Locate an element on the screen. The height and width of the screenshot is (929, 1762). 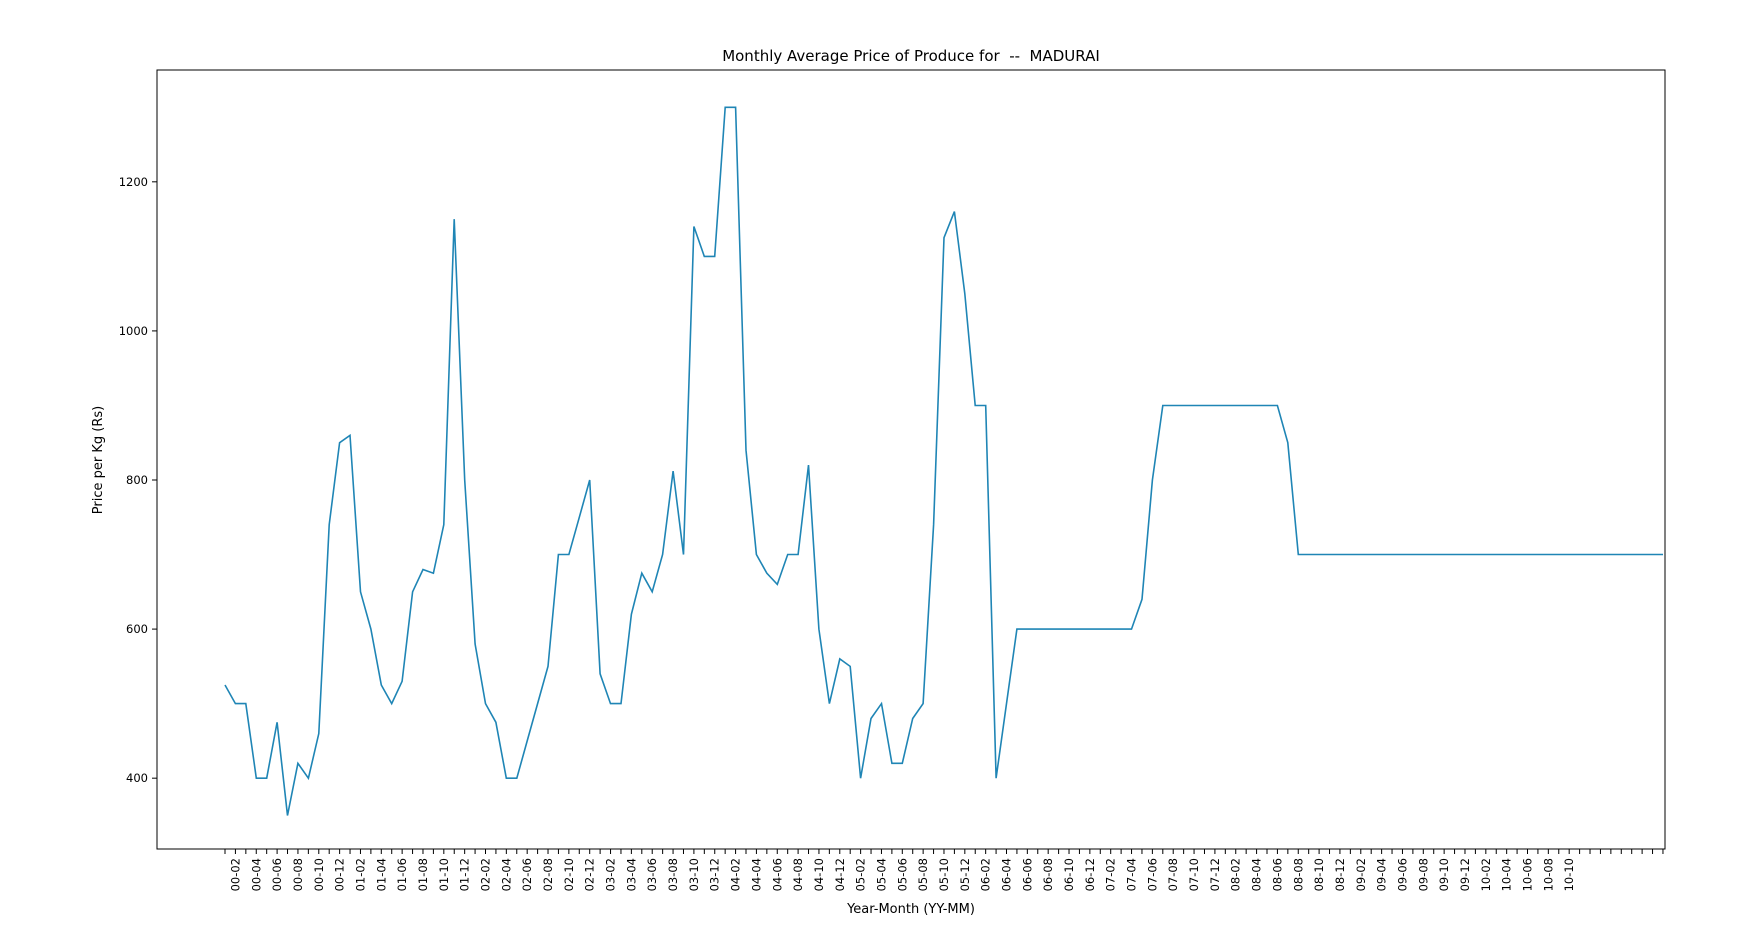
x-tick-label: 03-12 is located at coordinates (715, 874).